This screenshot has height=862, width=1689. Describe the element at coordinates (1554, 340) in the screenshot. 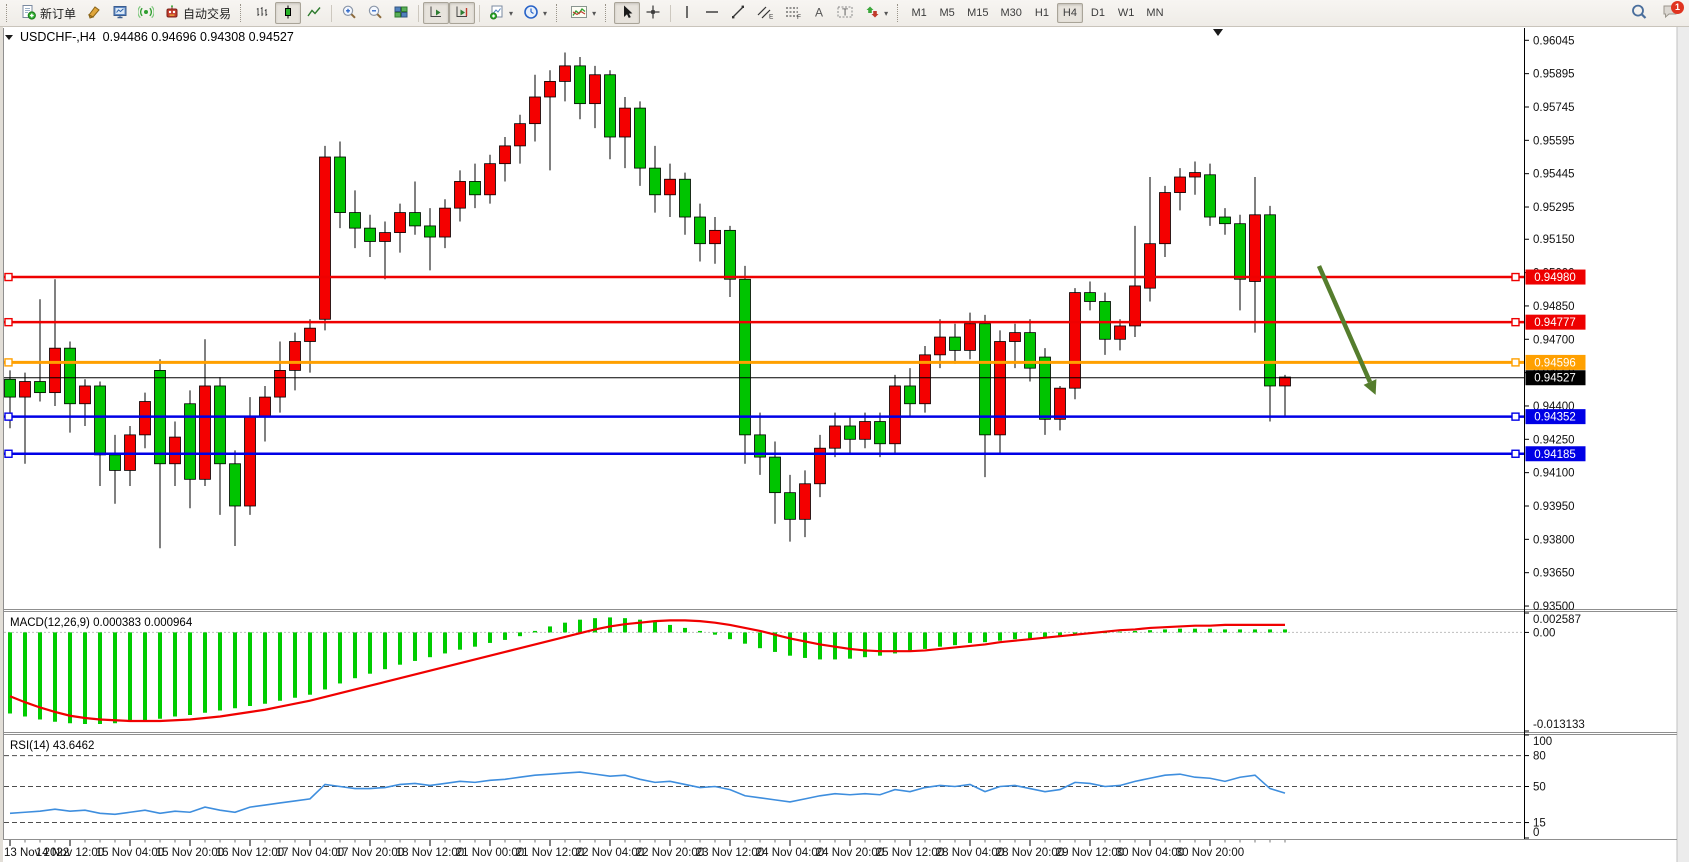

I see `svg-text: 0.94700` at that location.